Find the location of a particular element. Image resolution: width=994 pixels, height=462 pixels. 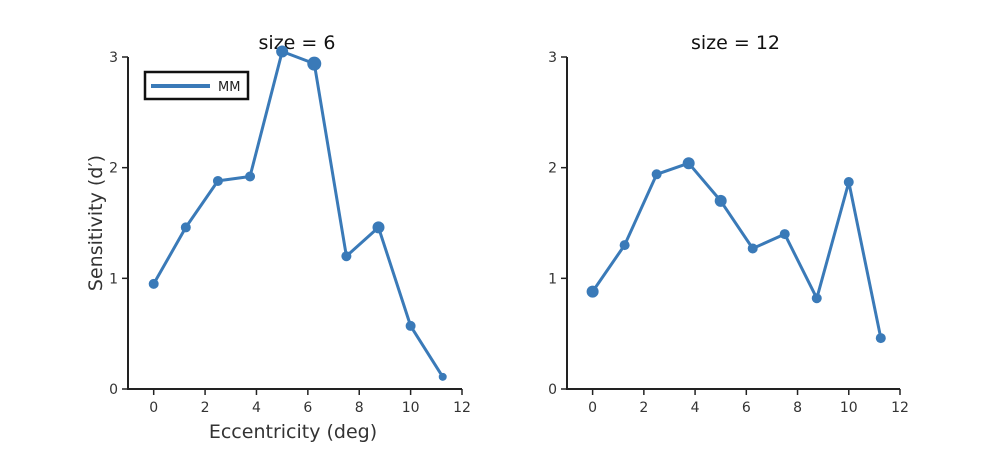

legend-label: MM is located at coordinates (229, 87).